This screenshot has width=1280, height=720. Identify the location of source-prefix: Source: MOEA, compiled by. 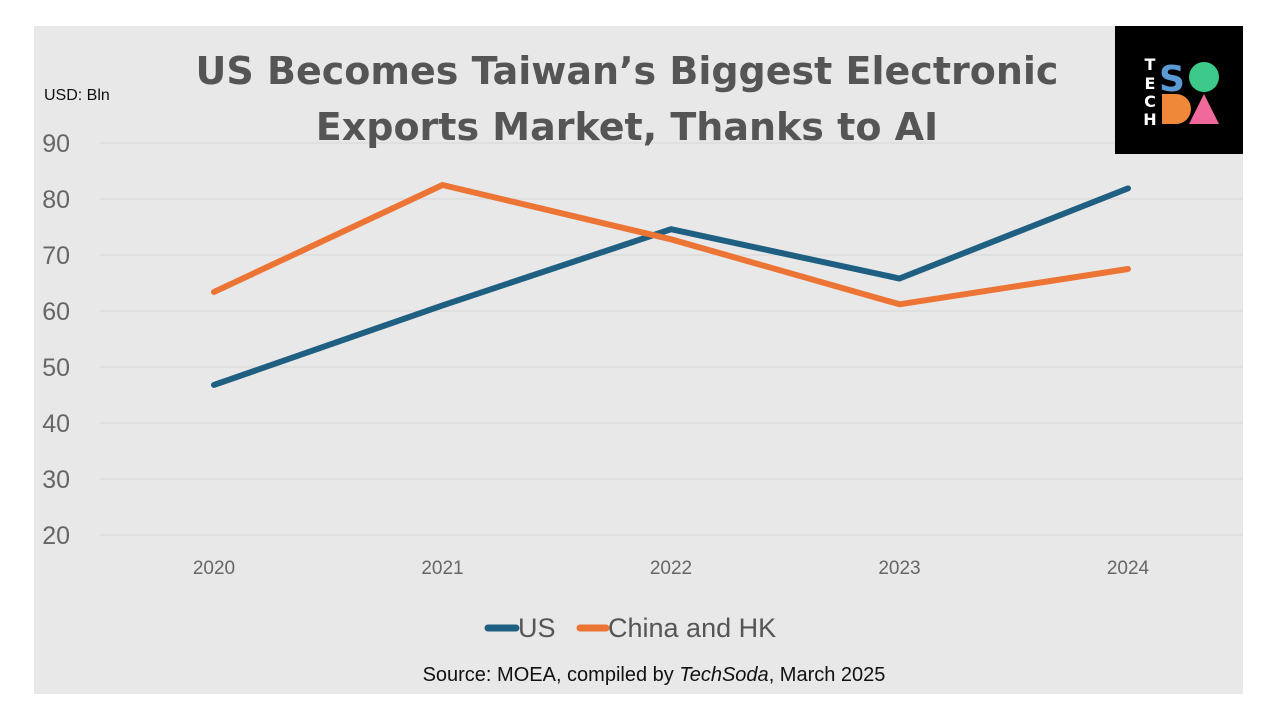
(551, 675).